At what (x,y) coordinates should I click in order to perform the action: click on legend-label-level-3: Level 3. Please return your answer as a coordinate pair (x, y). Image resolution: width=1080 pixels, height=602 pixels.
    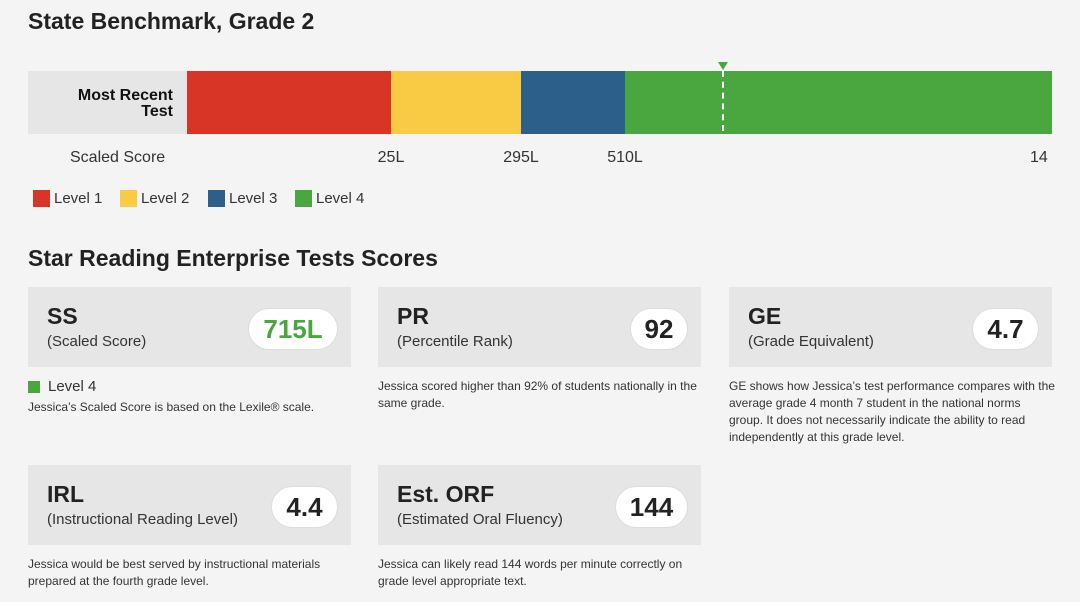
    Looking at the image, I should click on (253, 198).